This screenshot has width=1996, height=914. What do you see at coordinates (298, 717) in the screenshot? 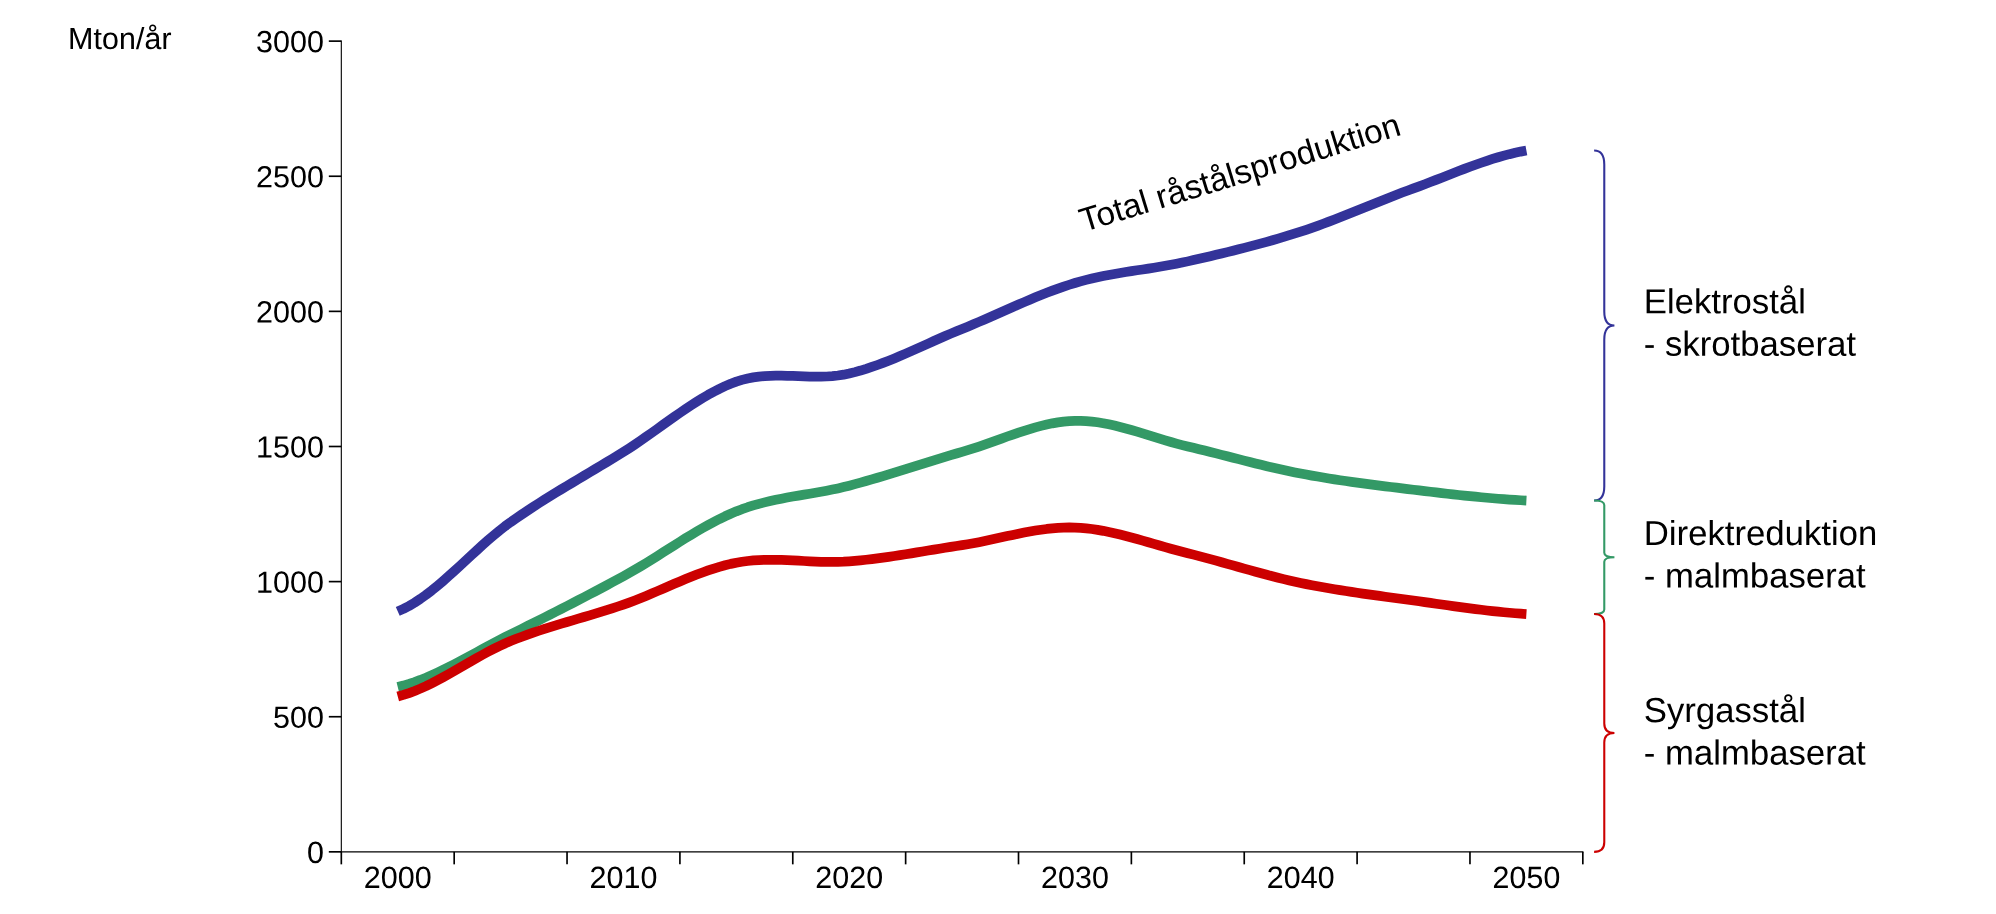
I see `y-tick-label: 500` at bounding box center [298, 717].